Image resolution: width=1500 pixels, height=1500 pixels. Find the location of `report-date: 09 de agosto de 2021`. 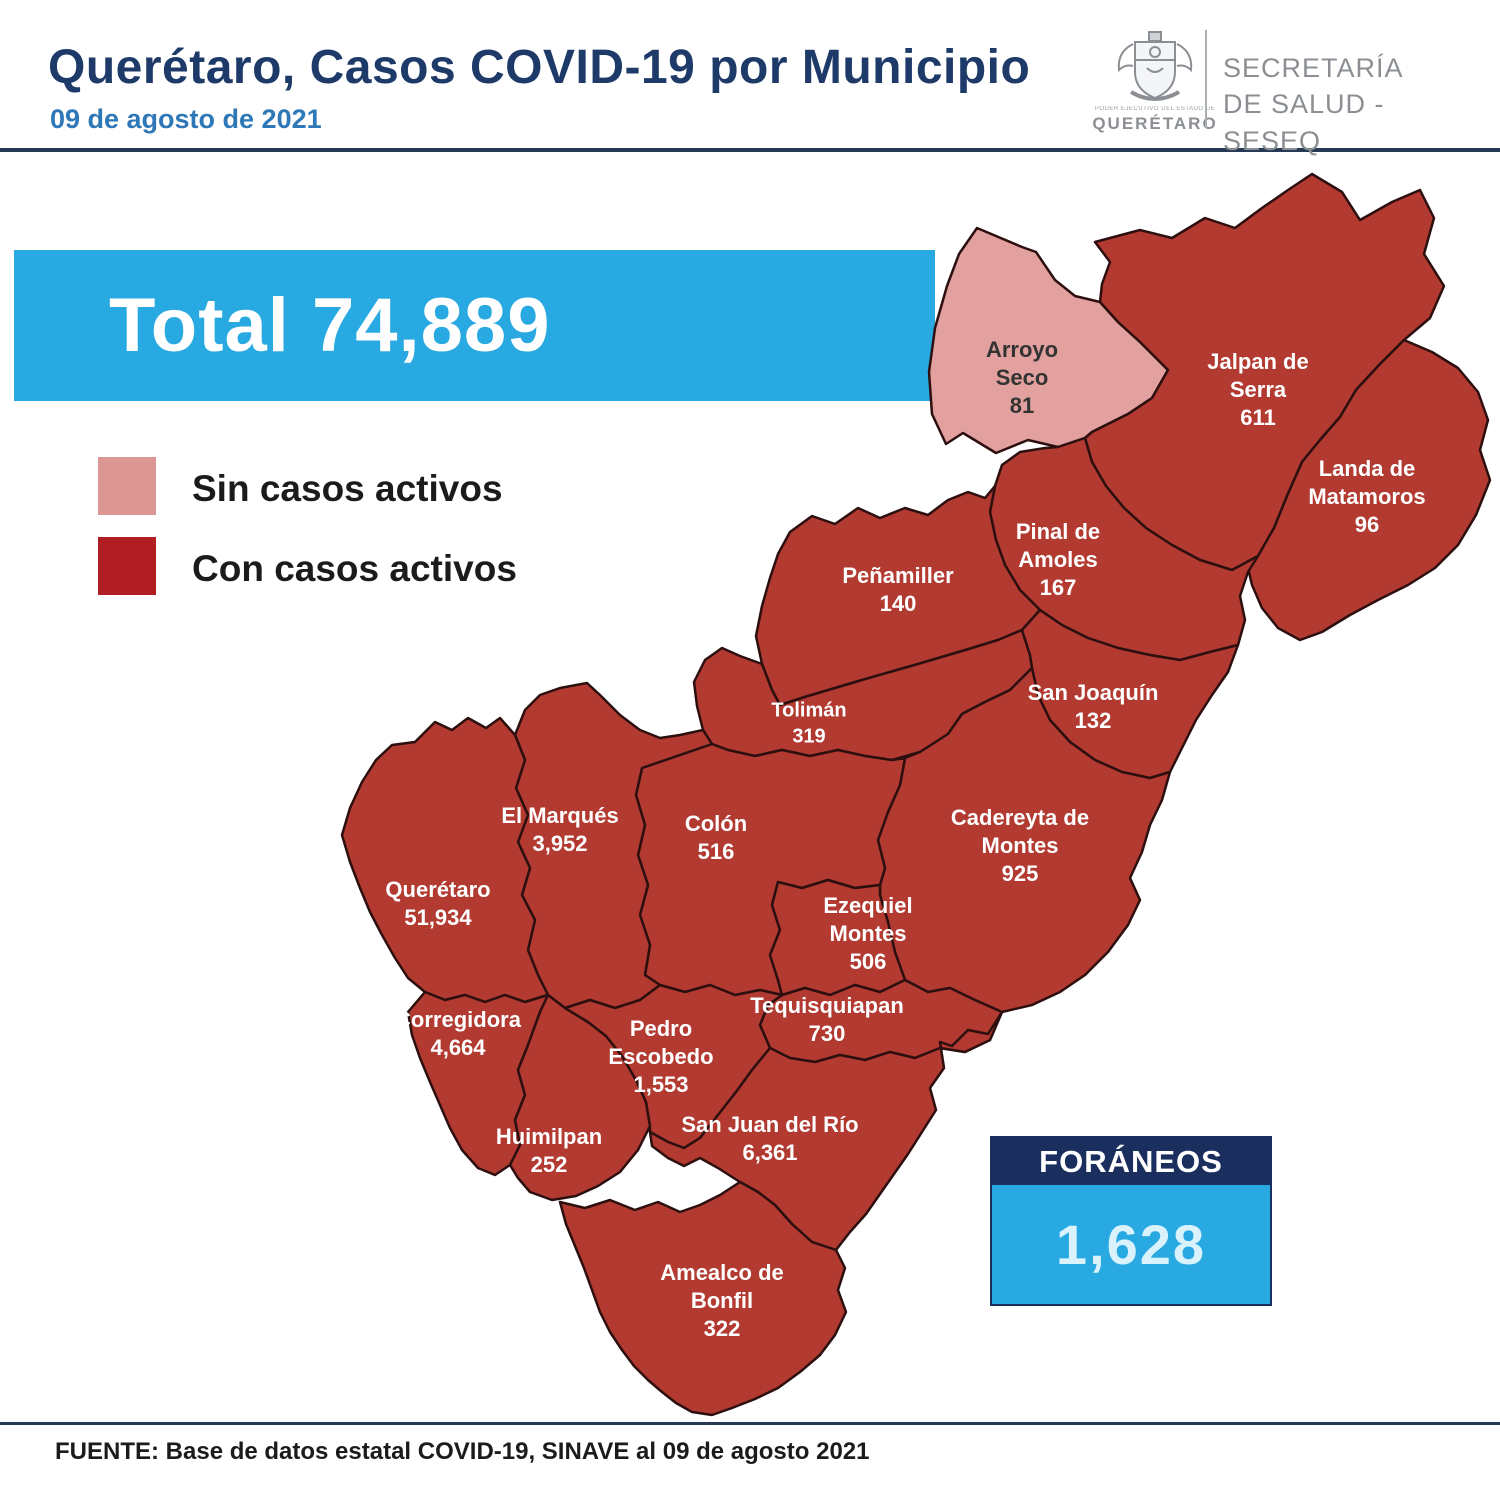

report-date: 09 de agosto de 2021 is located at coordinates (186, 119).